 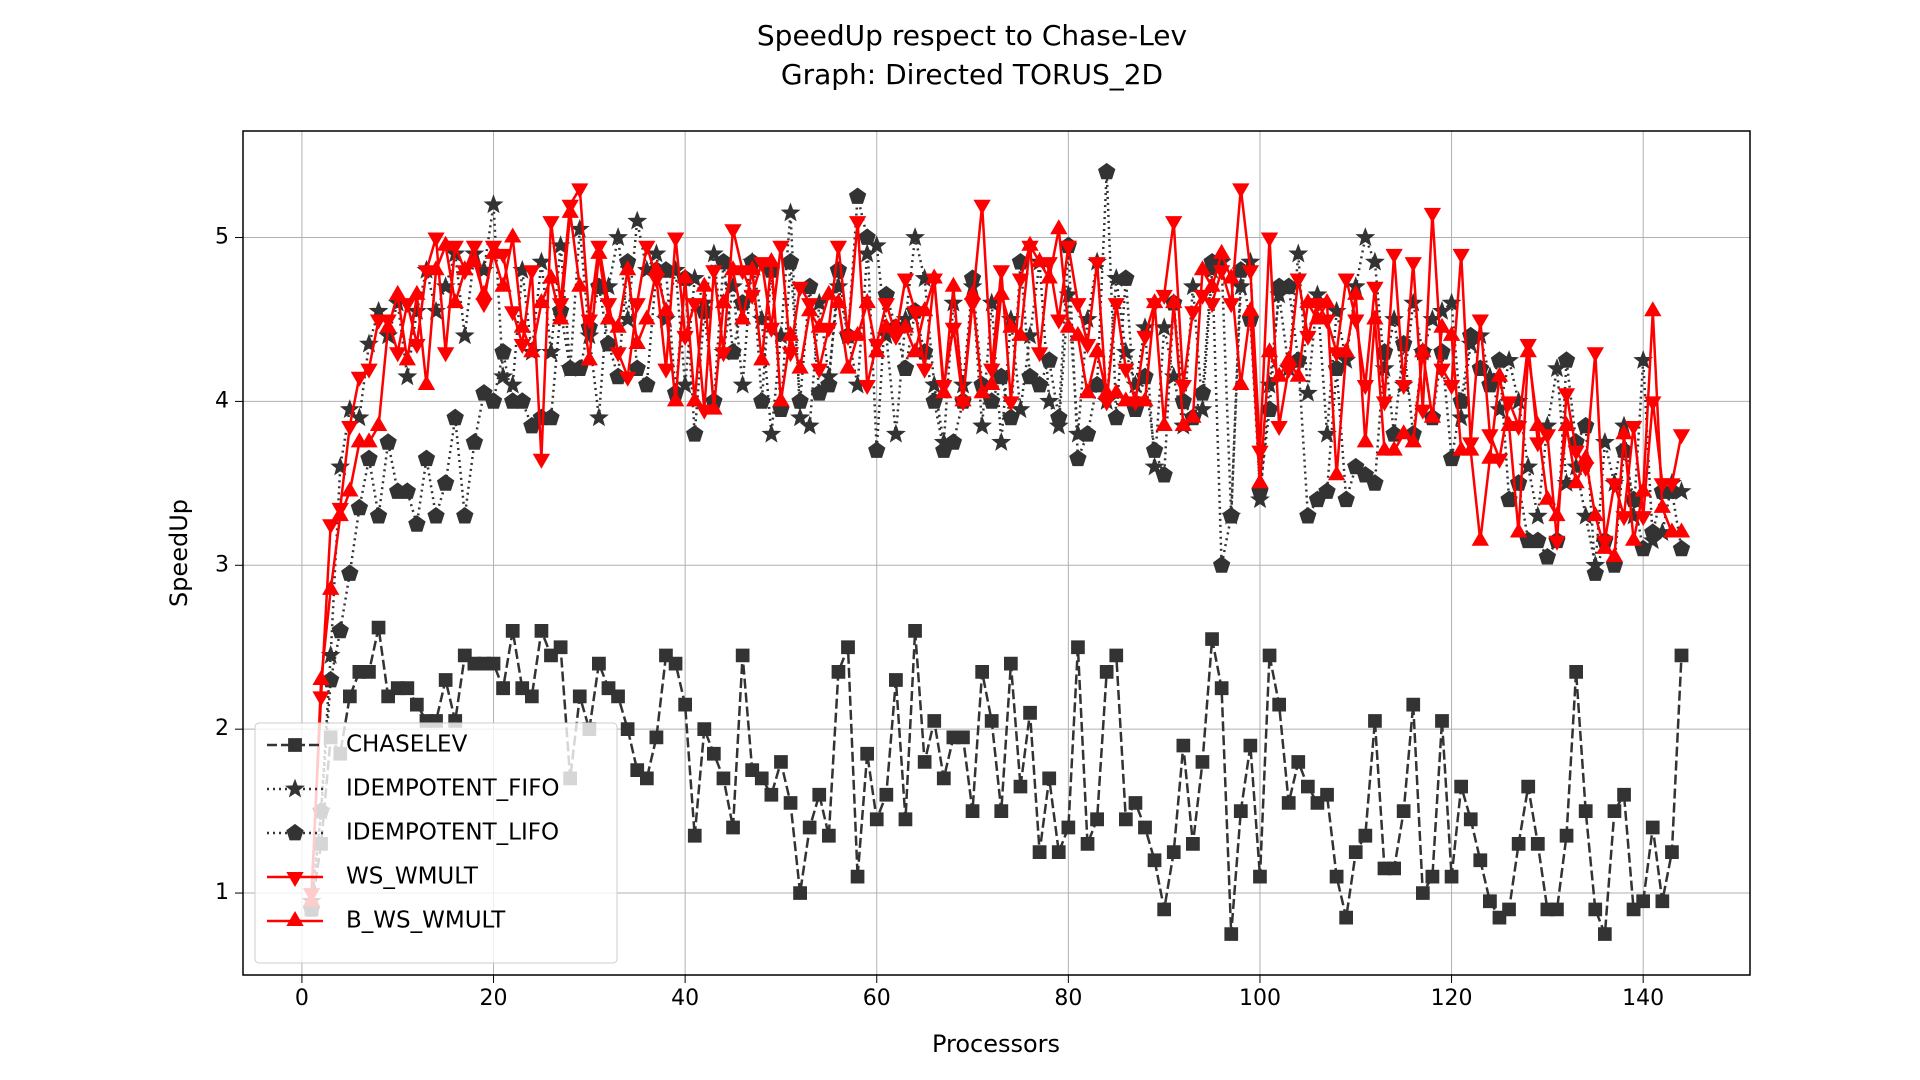 What do you see at coordinates (412, 877) in the screenshot?
I see `legend-label: WS_WMULT` at bounding box center [412, 877].